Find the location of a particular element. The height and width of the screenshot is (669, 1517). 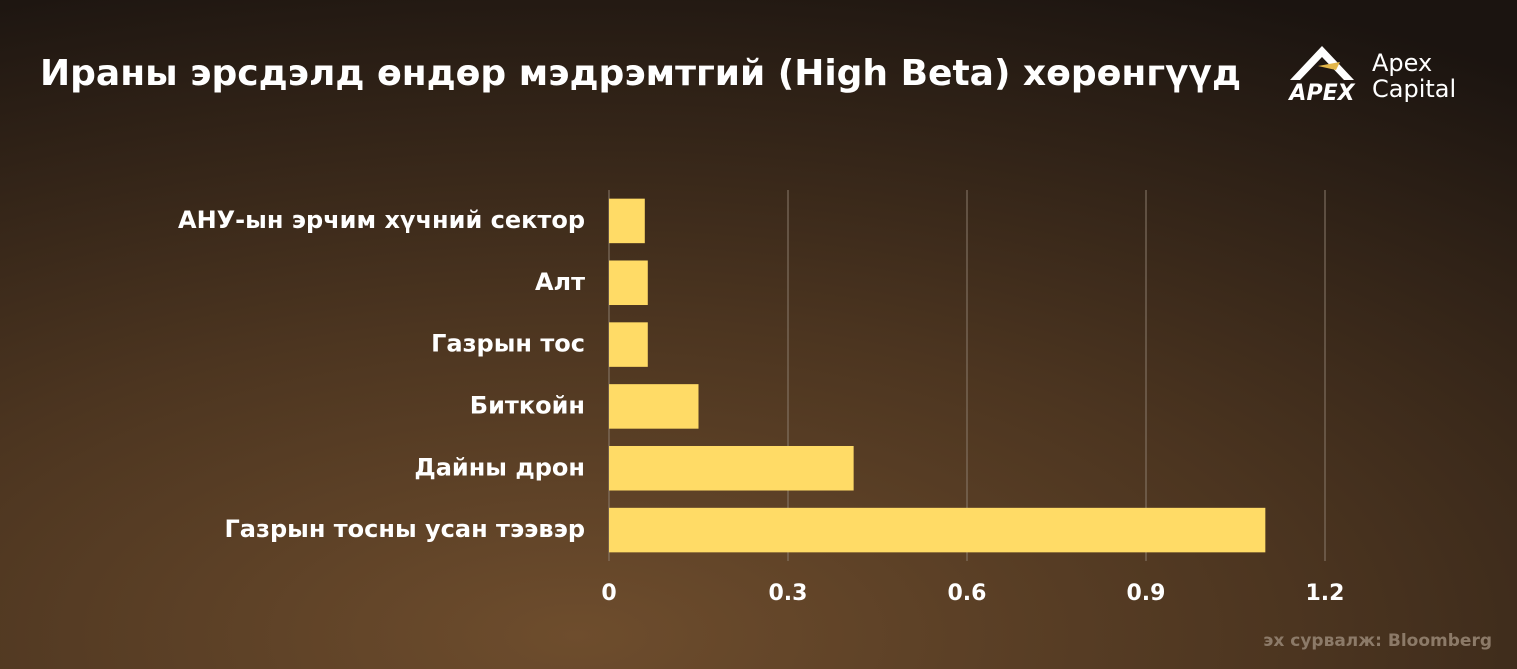

x-tick-label: 1.2 is located at coordinates (1325, 593).